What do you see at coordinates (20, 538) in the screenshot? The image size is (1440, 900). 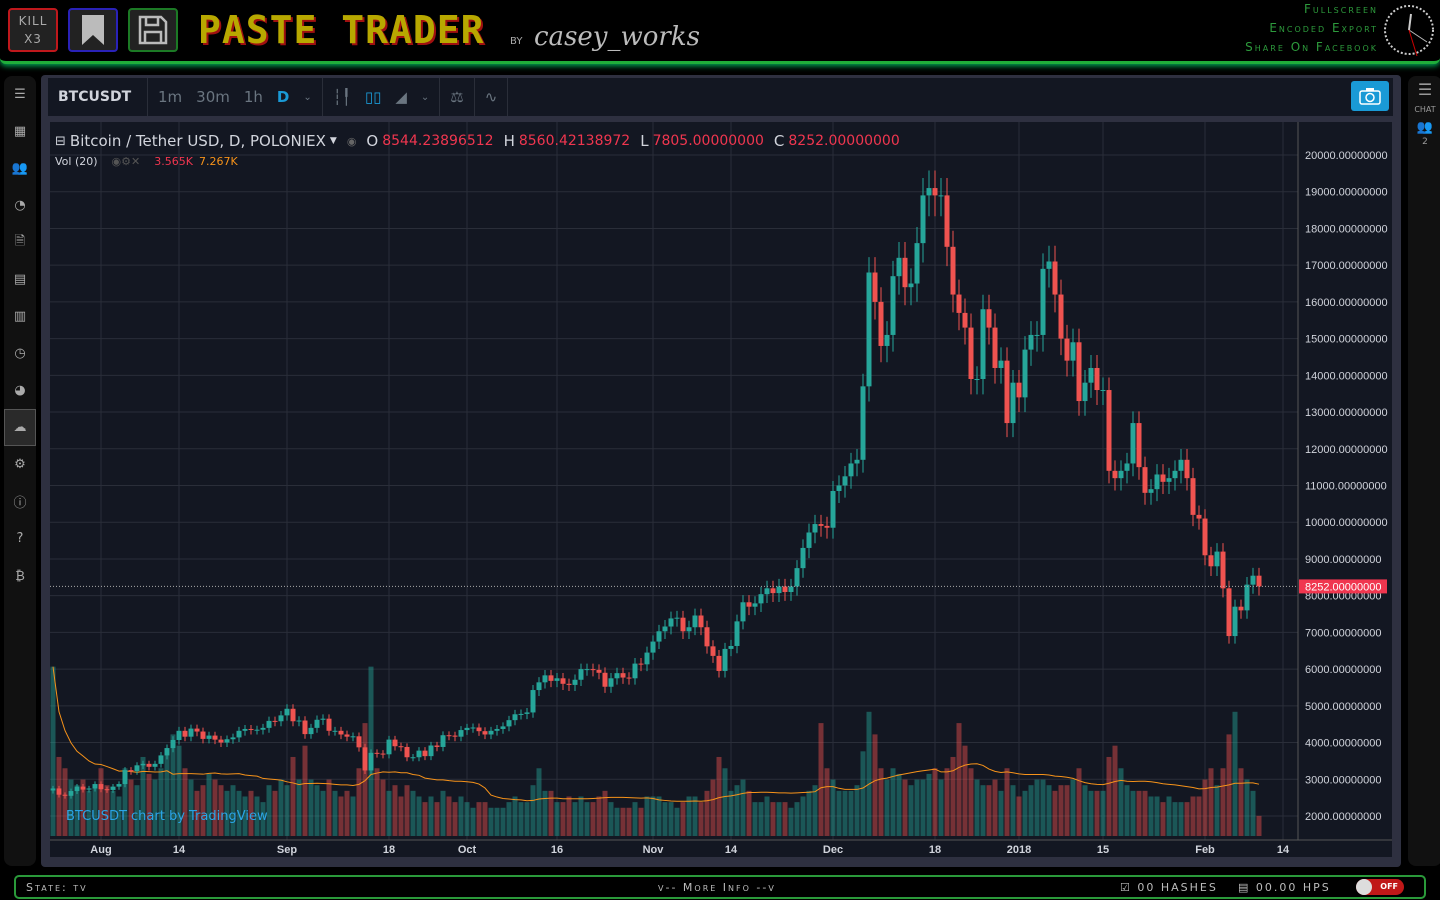 I see `help-icon: ?` at bounding box center [20, 538].